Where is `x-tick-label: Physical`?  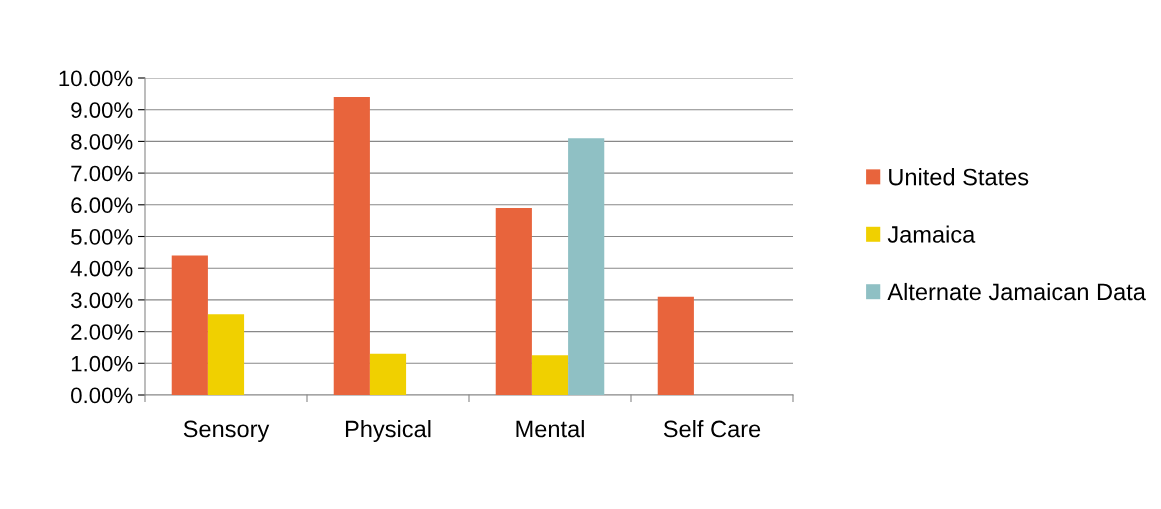
x-tick-label: Physical is located at coordinates (388, 431).